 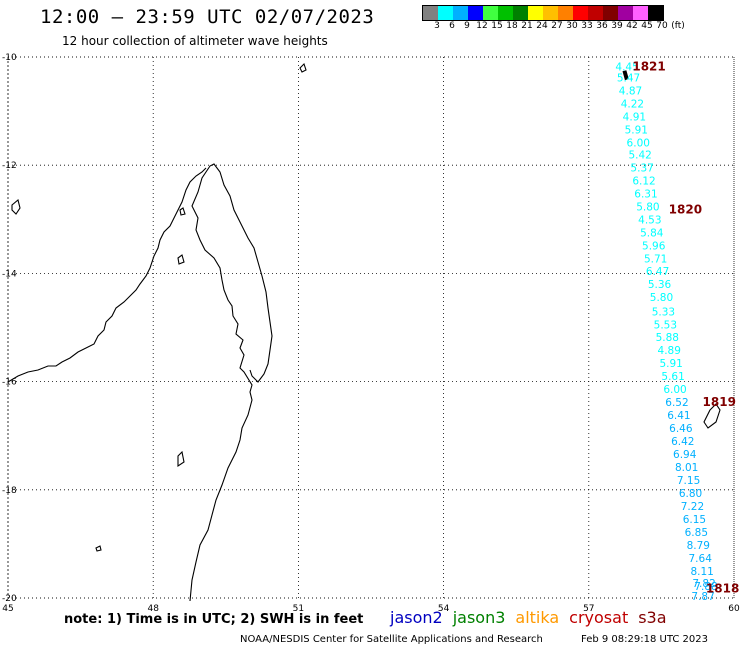 I want to click on color-scale-labels: 3 6 9 12 15 18 21 24 27 30 33 36 39 42 45 70 (ft), so click(x=581, y=27).